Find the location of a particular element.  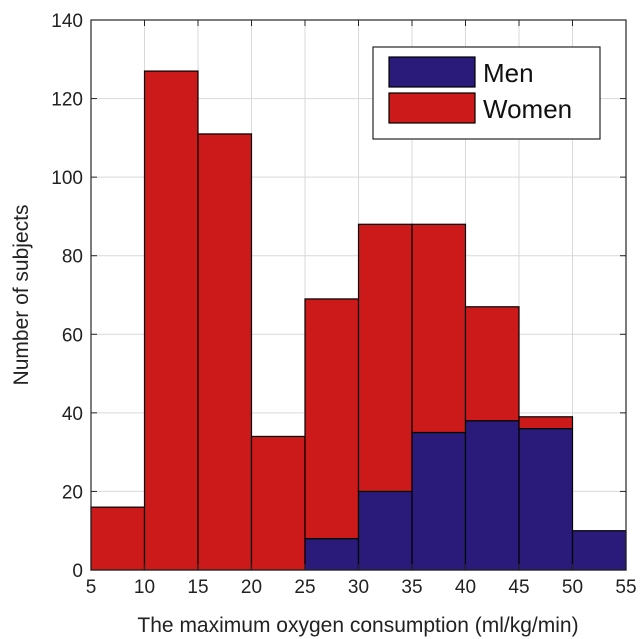

x-tick-label-55: 55 is located at coordinates (625, 587).